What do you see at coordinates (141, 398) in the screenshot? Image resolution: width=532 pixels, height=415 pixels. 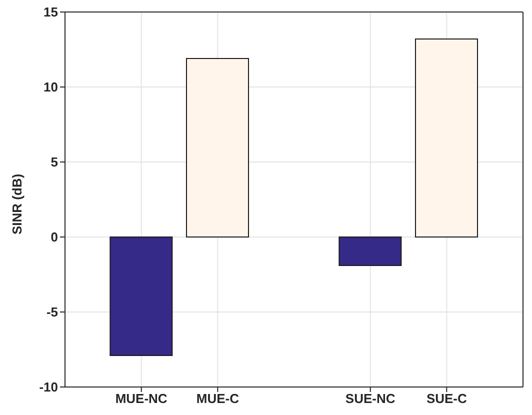 I see `x-tick-label: MUE-NC` at bounding box center [141, 398].